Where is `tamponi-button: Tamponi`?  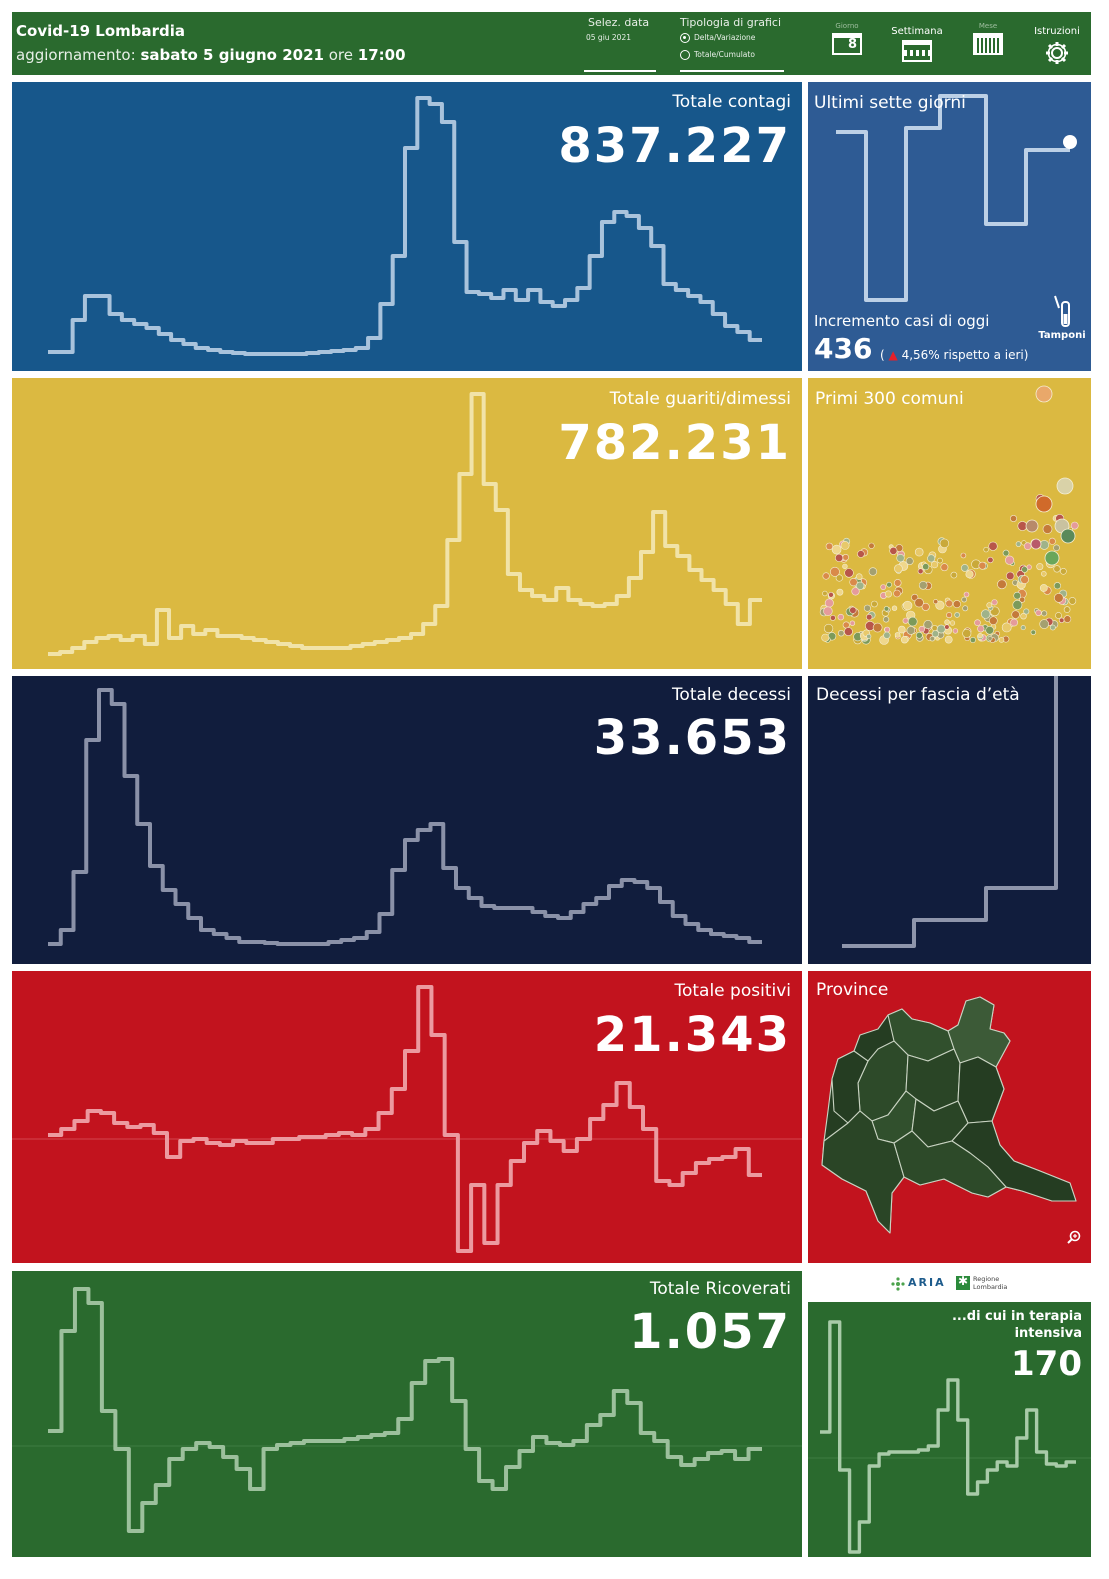
tamponi-button: Tamponi is located at coordinates (1062, 317).